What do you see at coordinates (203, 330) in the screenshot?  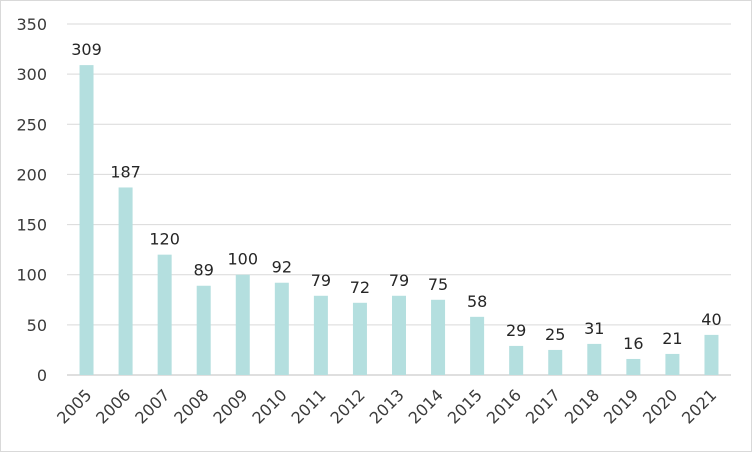 I see `bar-2008` at bounding box center [203, 330].